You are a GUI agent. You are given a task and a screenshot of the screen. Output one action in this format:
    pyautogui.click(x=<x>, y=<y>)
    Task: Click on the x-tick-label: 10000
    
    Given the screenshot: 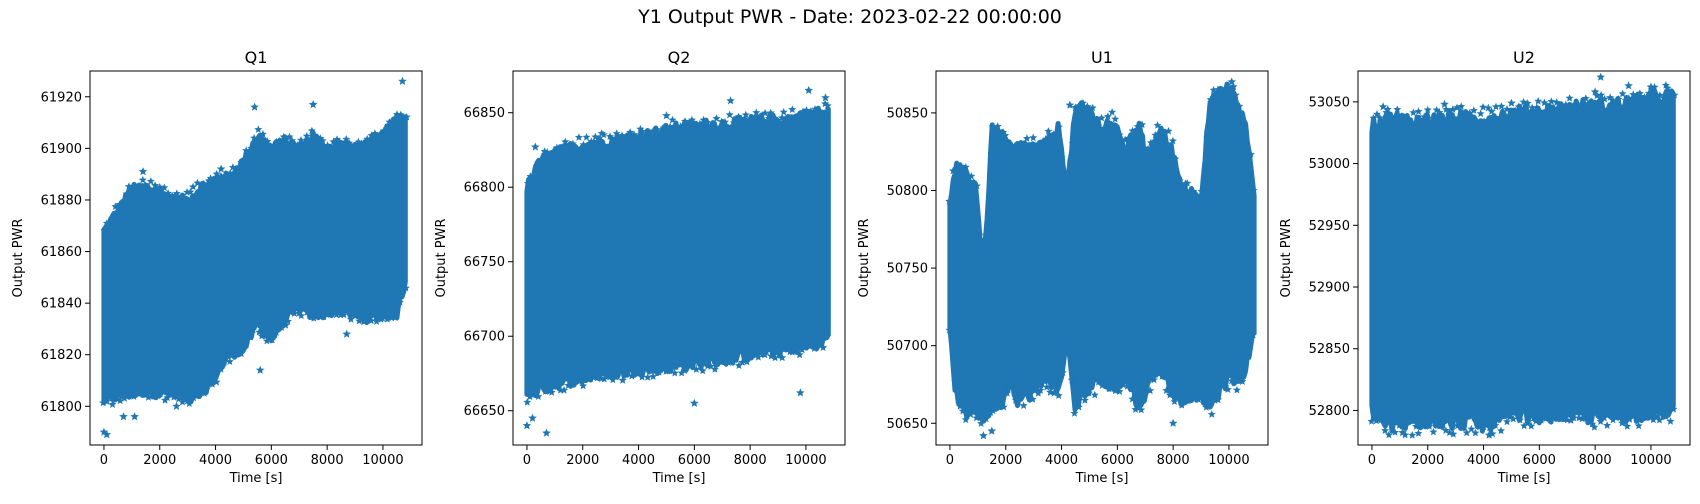 What is the action you would take?
    pyautogui.click(x=1228, y=460)
    